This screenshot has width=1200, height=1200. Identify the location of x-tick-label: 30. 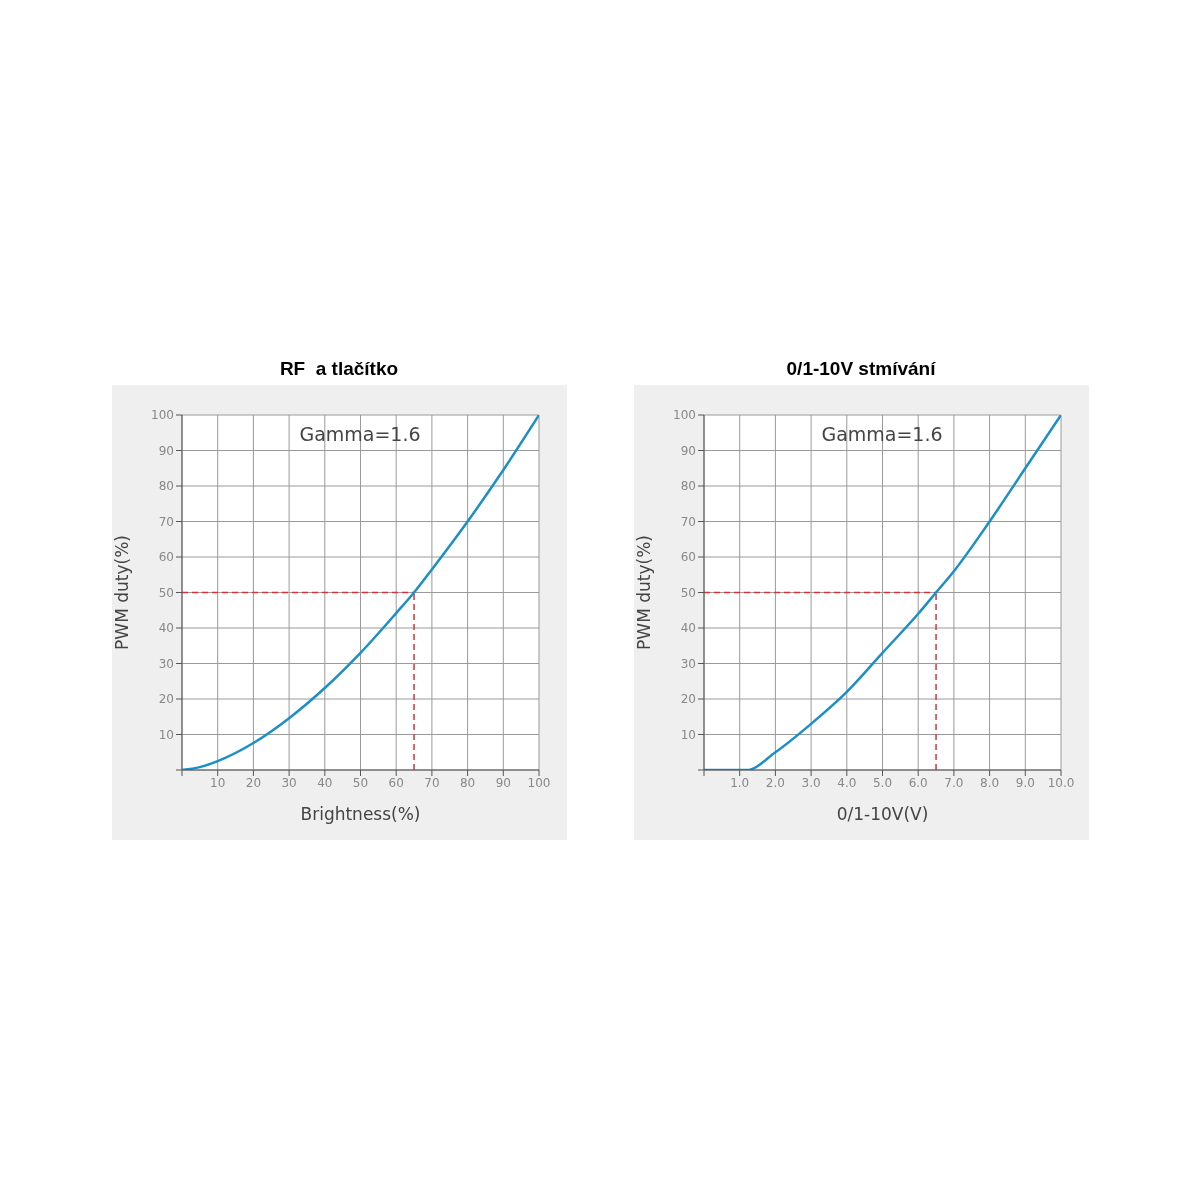
(288, 782).